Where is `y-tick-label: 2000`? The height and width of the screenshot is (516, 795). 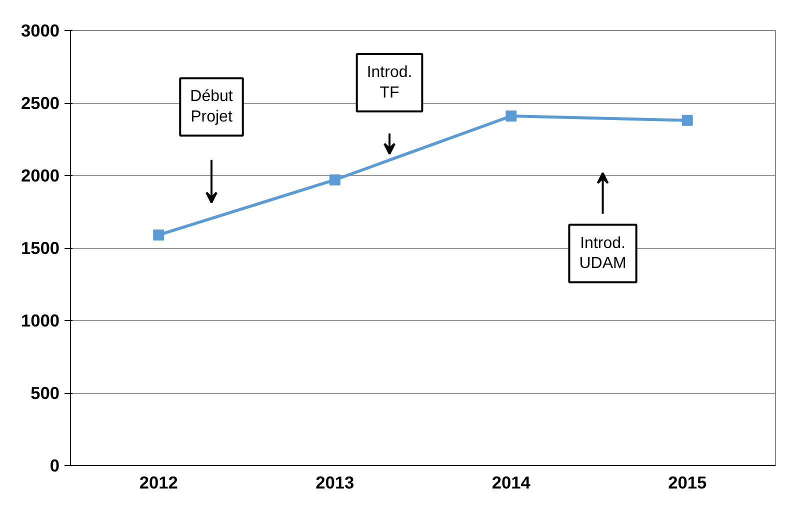
y-tick-label: 2000 is located at coordinates (40, 176).